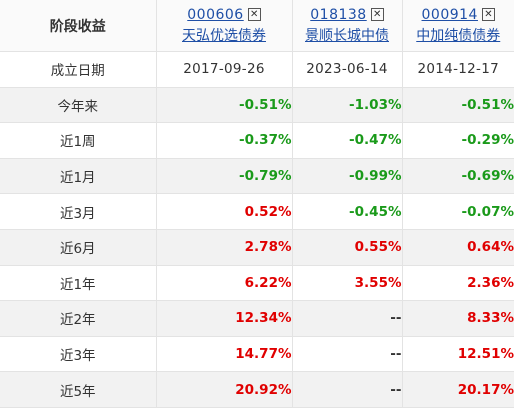  What do you see at coordinates (347, 36) in the screenshot?
I see `fund-name-link: 景顺长城中债` at bounding box center [347, 36].